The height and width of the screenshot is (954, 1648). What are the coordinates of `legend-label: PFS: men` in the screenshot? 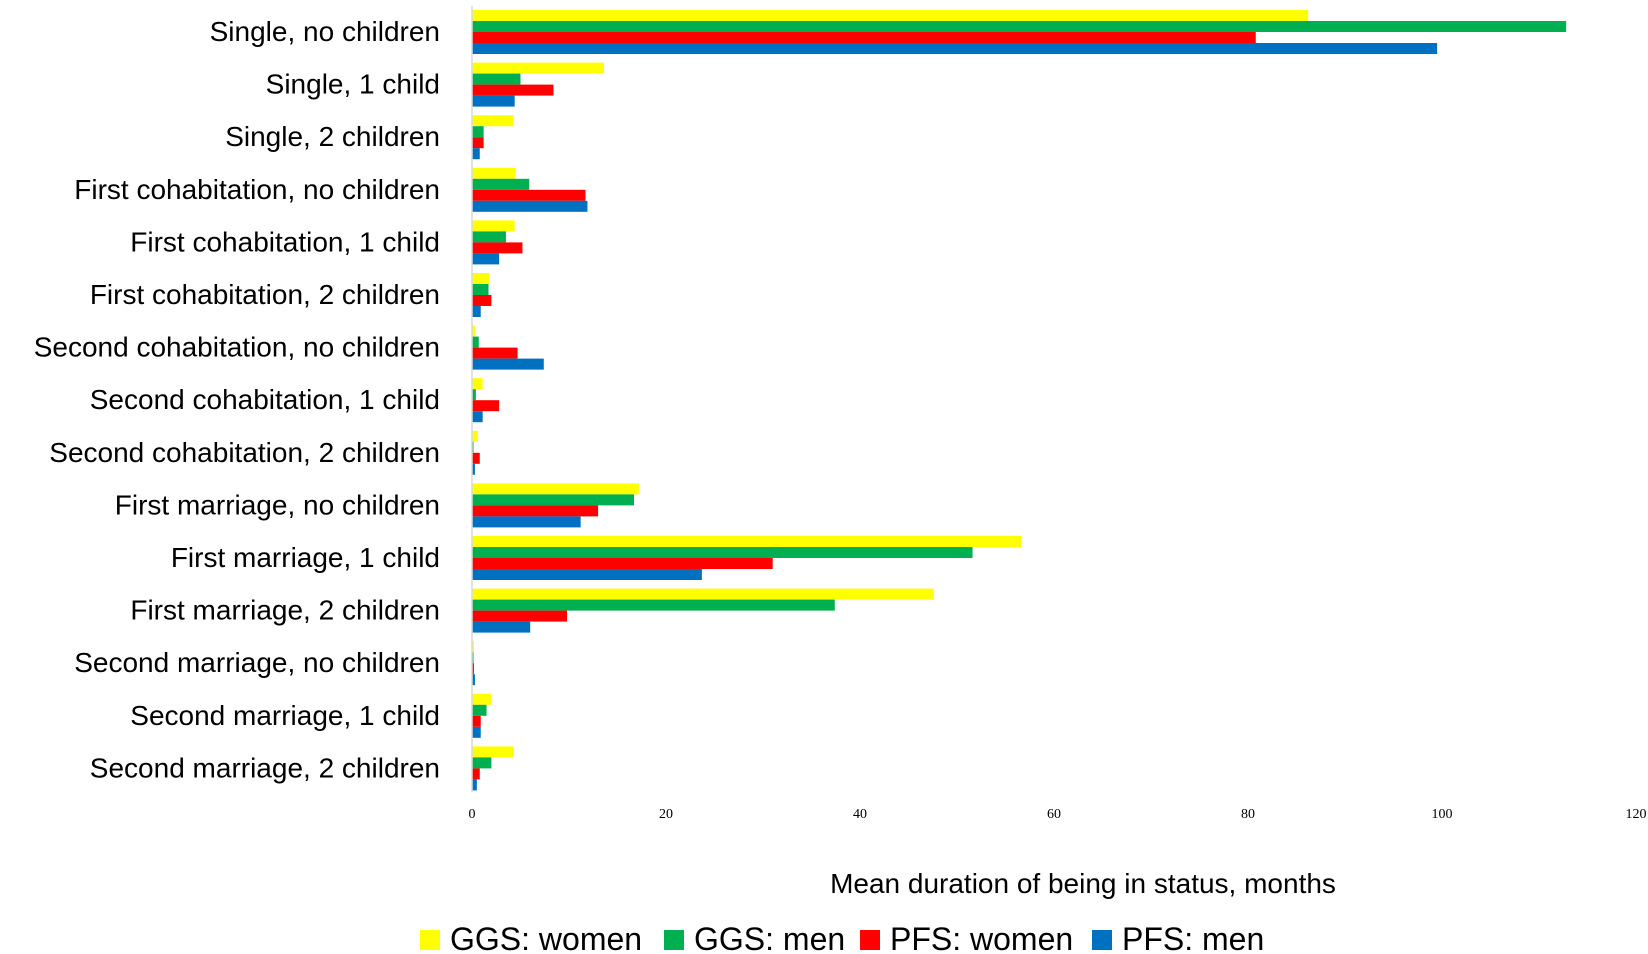 It's located at (1193, 937).